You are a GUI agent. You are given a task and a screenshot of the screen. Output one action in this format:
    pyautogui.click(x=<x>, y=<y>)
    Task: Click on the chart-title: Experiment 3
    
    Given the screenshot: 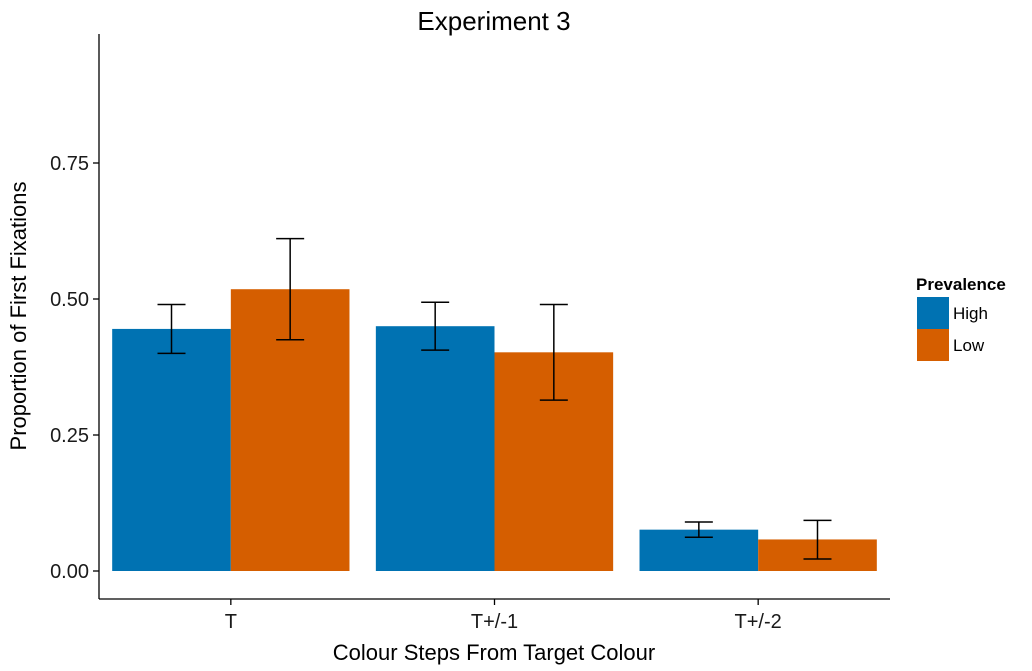 What is the action you would take?
    pyautogui.click(x=493, y=21)
    